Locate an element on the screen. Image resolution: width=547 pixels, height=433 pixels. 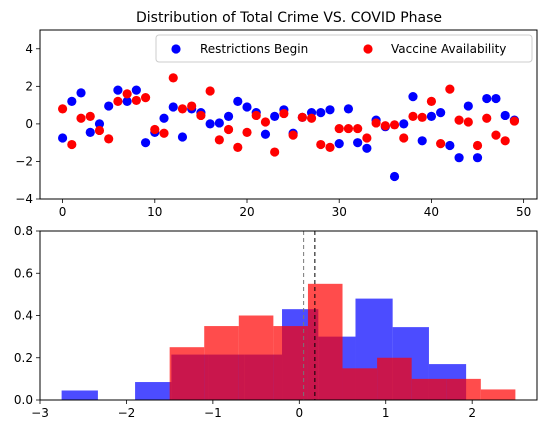
bottom-y-tick-label: 0.4 is located at coordinates (23, 316).